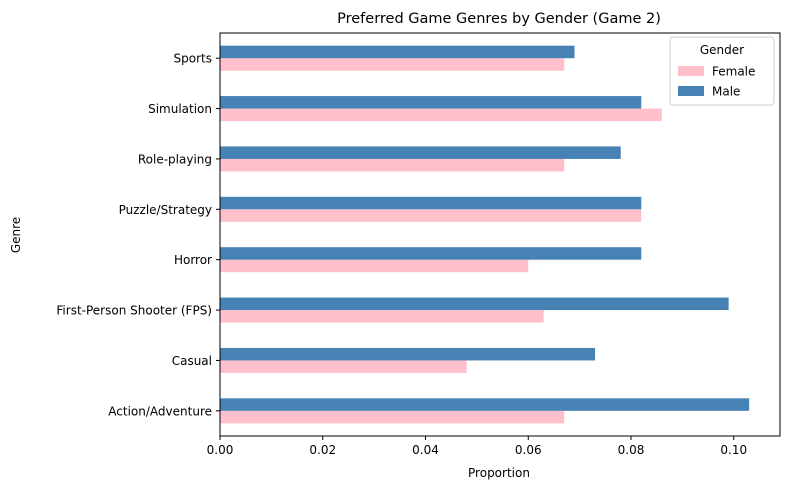 This screenshot has width=790, height=494. Describe the element at coordinates (175, 159) in the screenshot. I see `y-tick-label: Role-playing` at that location.